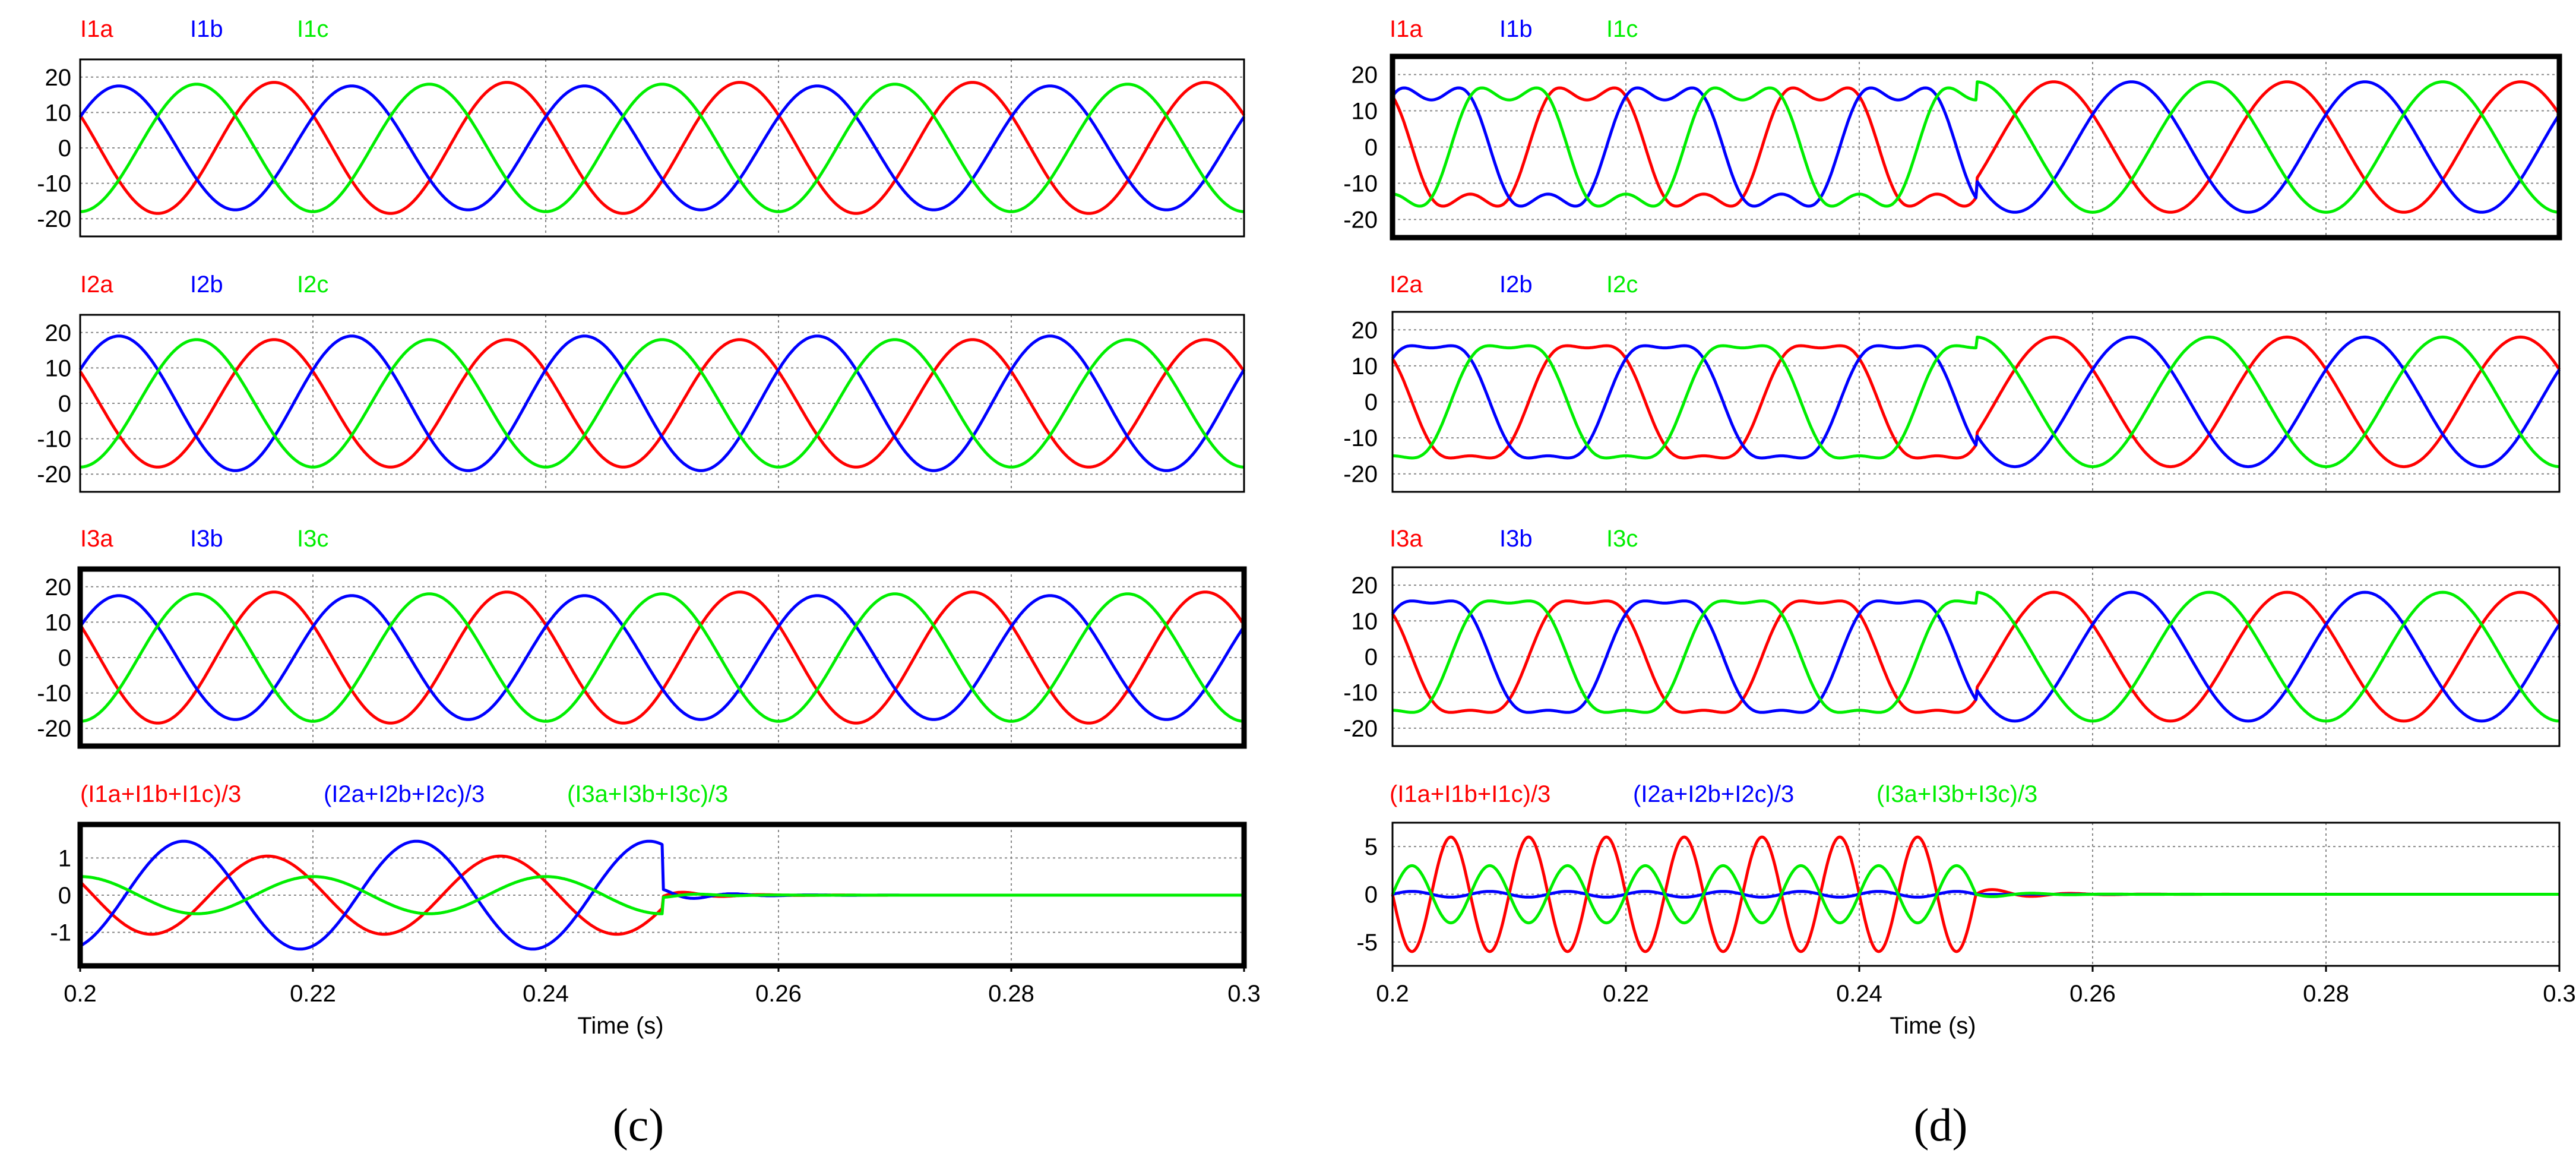  What do you see at coordinates (96, 539) in the screenshot?
I see `series-label-i3a: I3a` at bounding box center [96, 539].